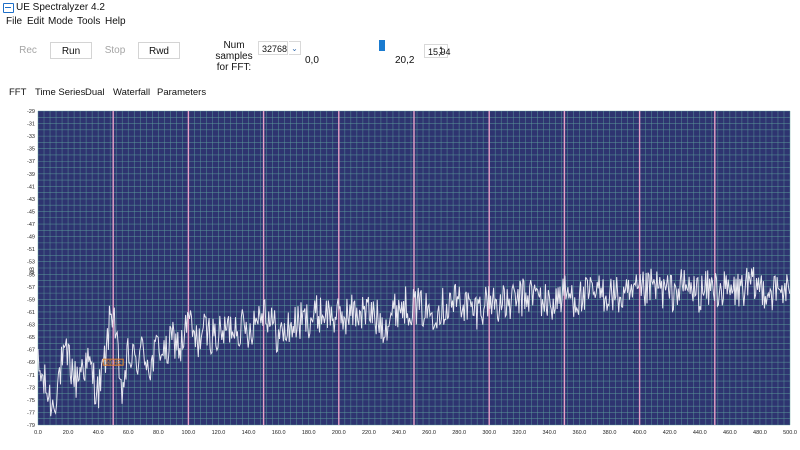  What do you see at coordinates (98, 433) in the screenshot?
I see `x-tick-label: 40.0` at bounding box center [98, 433].